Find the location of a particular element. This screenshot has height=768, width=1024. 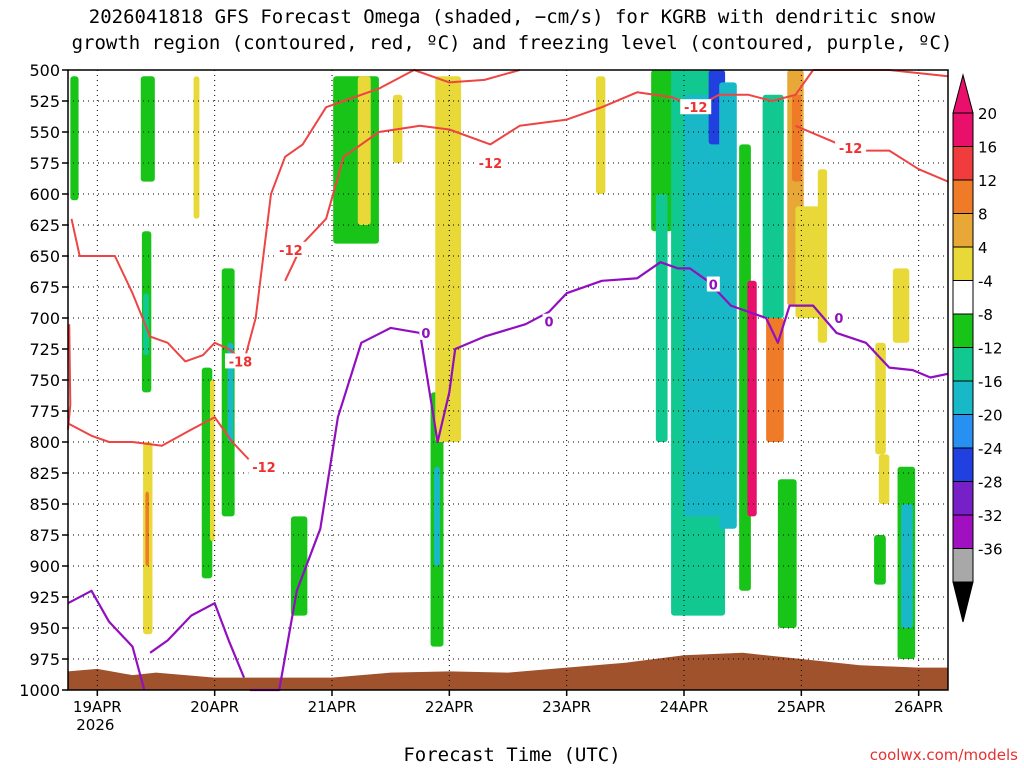

colorbar-label-3: 8 is located at coordinates (983, 215).